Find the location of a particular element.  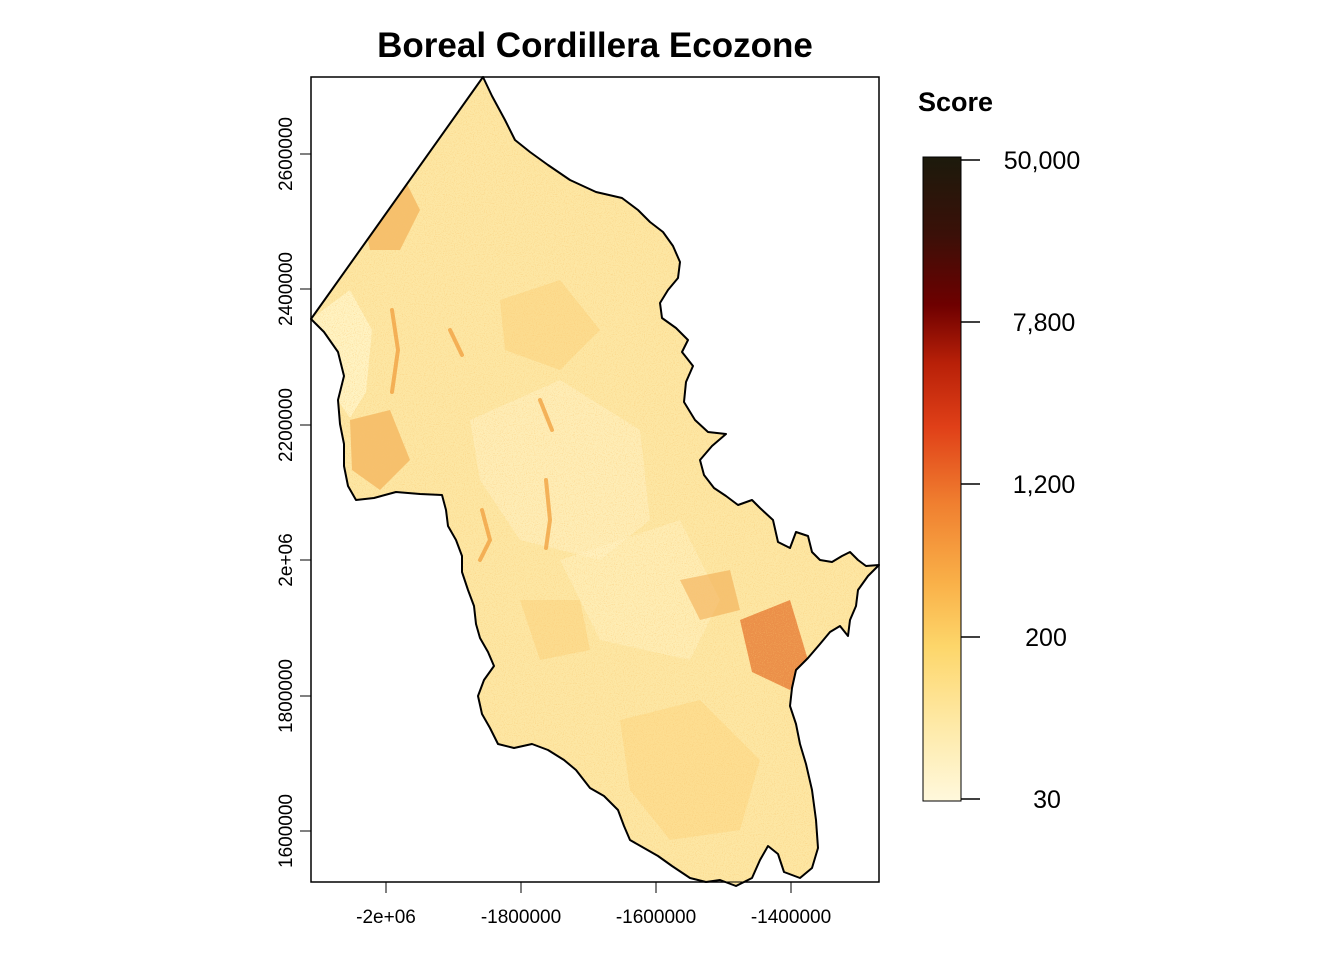

legend-label: 200 is located at coordinates (1046, 638).